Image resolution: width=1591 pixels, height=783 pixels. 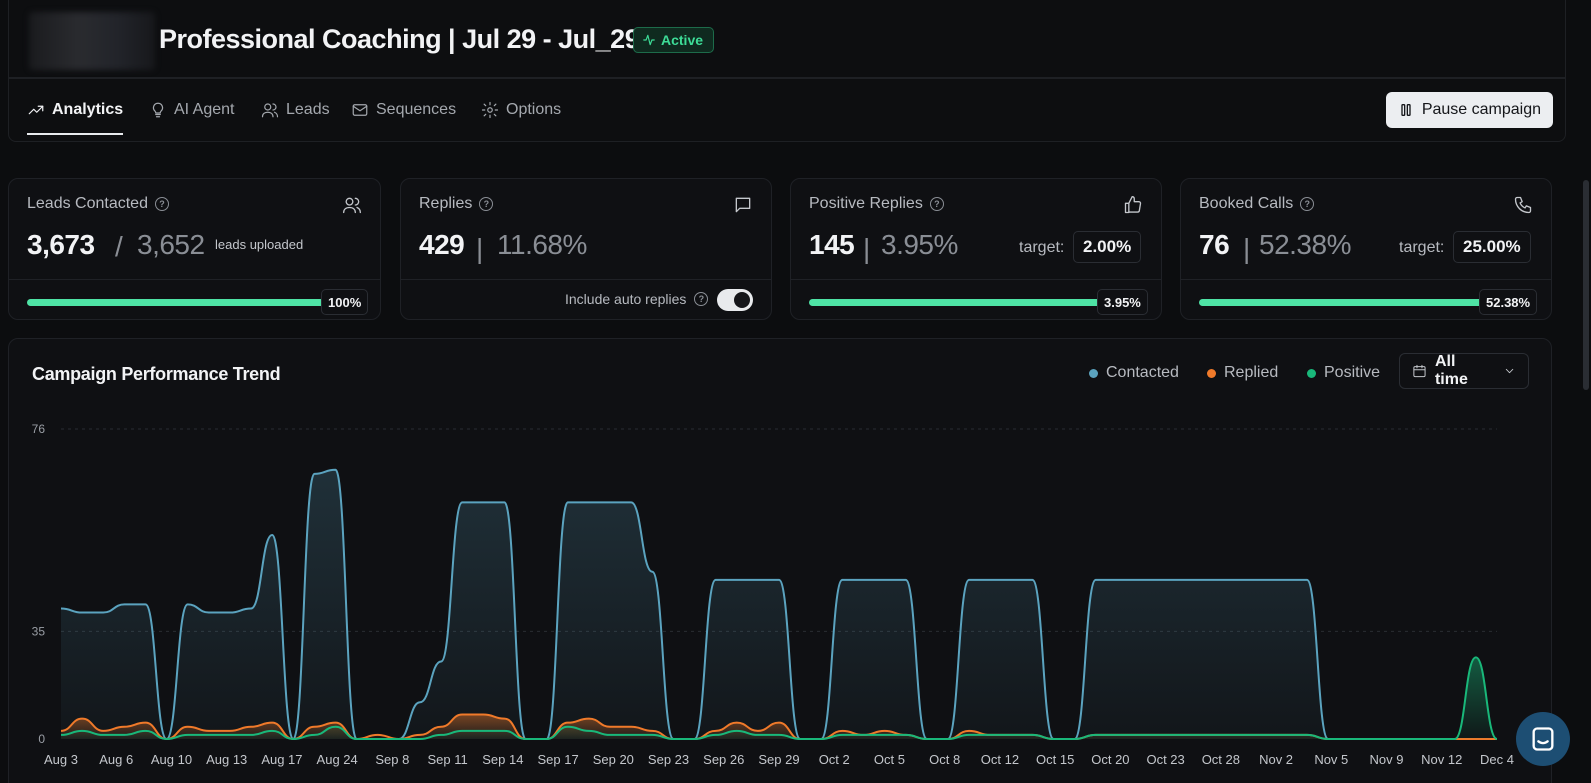 I want to click on tab-ai-agent: AI Agent, so click(x=192, y=110).